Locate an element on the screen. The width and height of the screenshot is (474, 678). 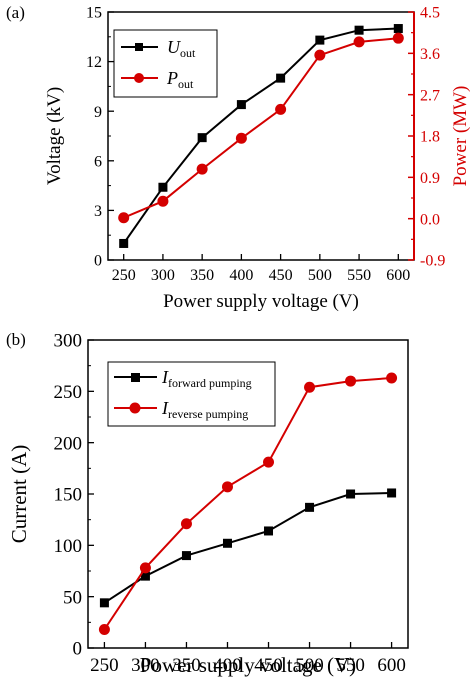
y-ticks-b: 0 50 100 150 200 250 300 is located at coordinates (74, 495).